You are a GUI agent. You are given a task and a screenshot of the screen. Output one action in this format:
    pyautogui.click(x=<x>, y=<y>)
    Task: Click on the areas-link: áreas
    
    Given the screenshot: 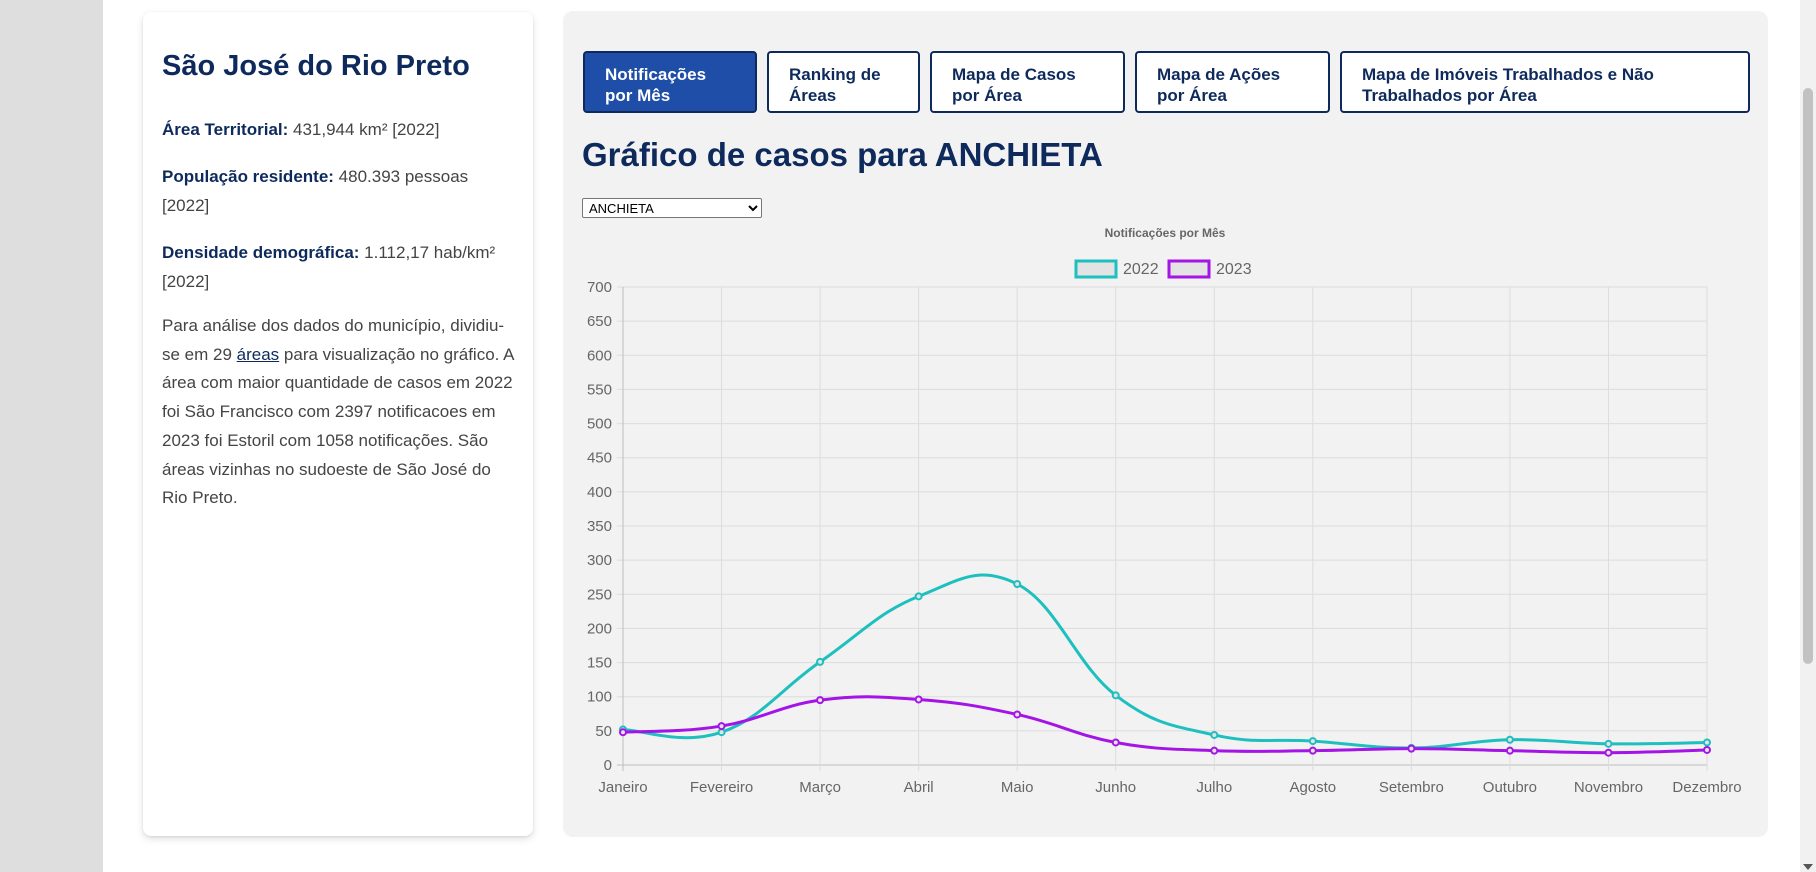 What is the action you would take?
    pyautogui.click(x=258, y=354)
    